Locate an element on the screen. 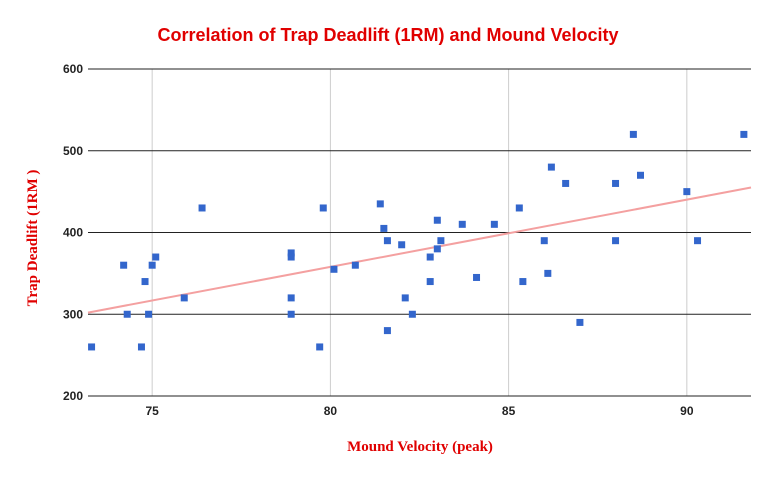 The image size is (775, 479). x-axis-label: Mound Velocity (peak) is located at coordinates (420, 447).